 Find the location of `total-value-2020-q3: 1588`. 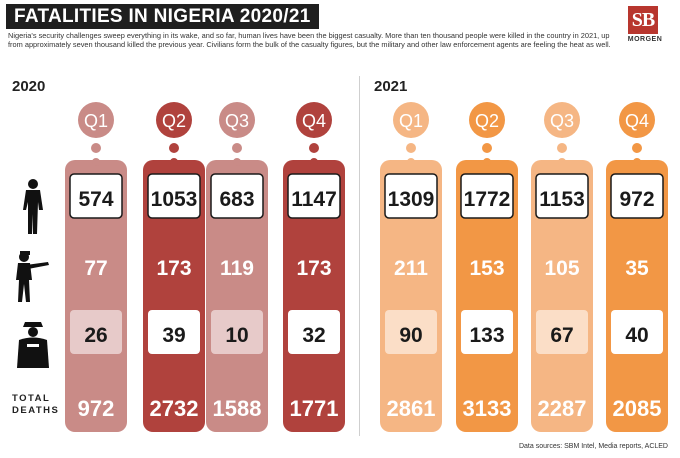

total-value-2020-q3: 1588 is located at coordinates (237, 408).